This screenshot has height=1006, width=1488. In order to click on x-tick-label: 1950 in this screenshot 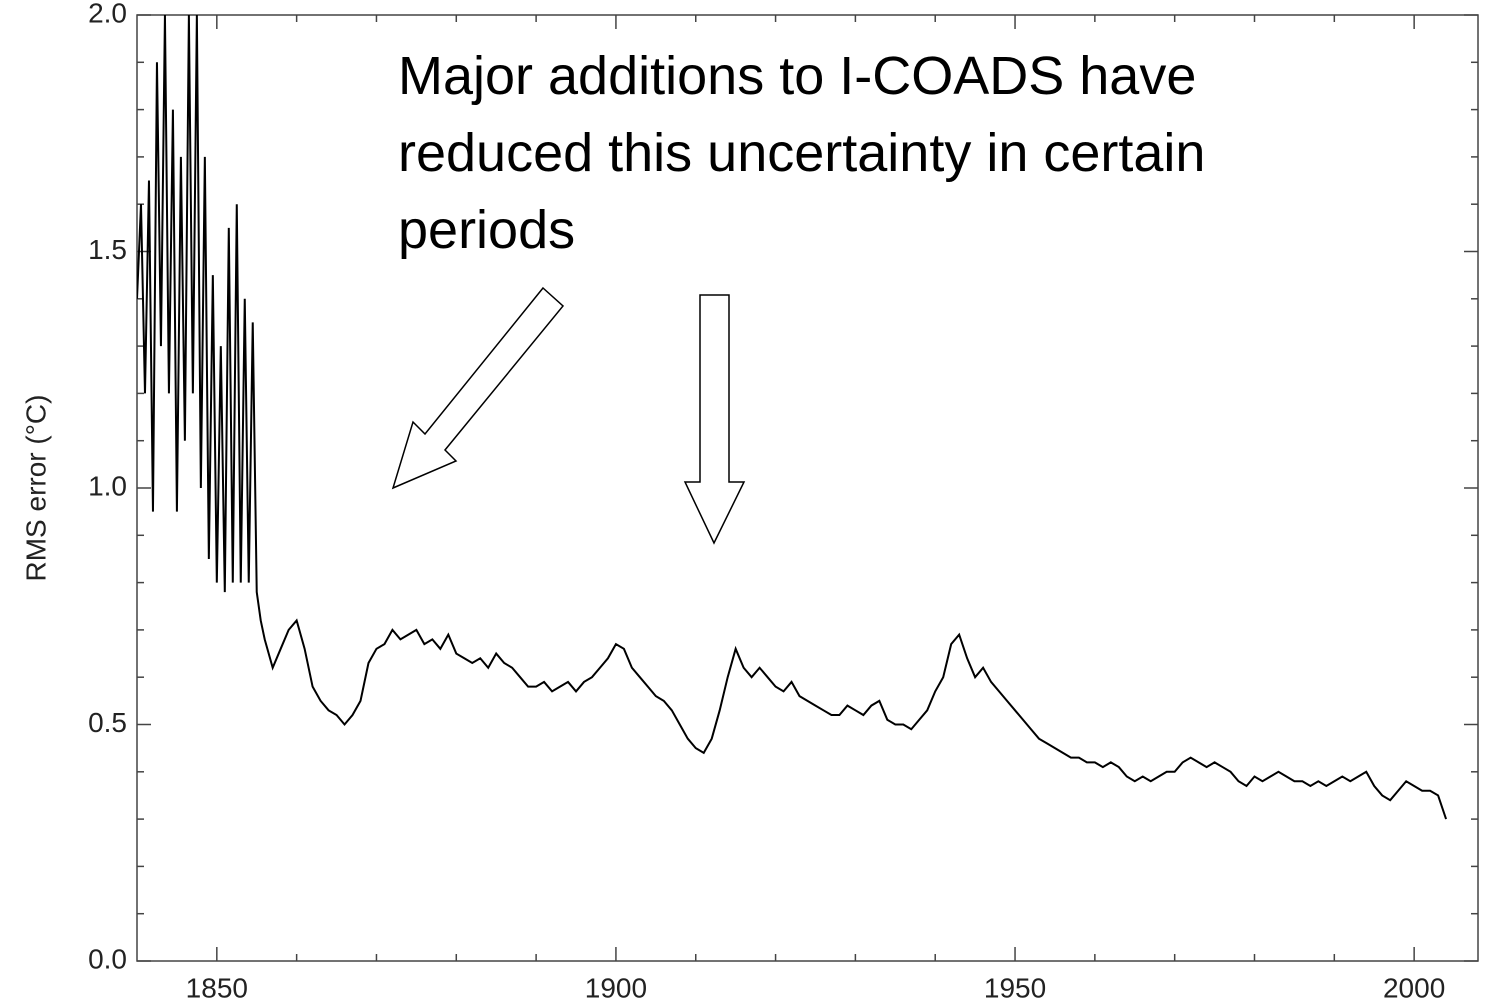, I will do `click(1015, 987)`.